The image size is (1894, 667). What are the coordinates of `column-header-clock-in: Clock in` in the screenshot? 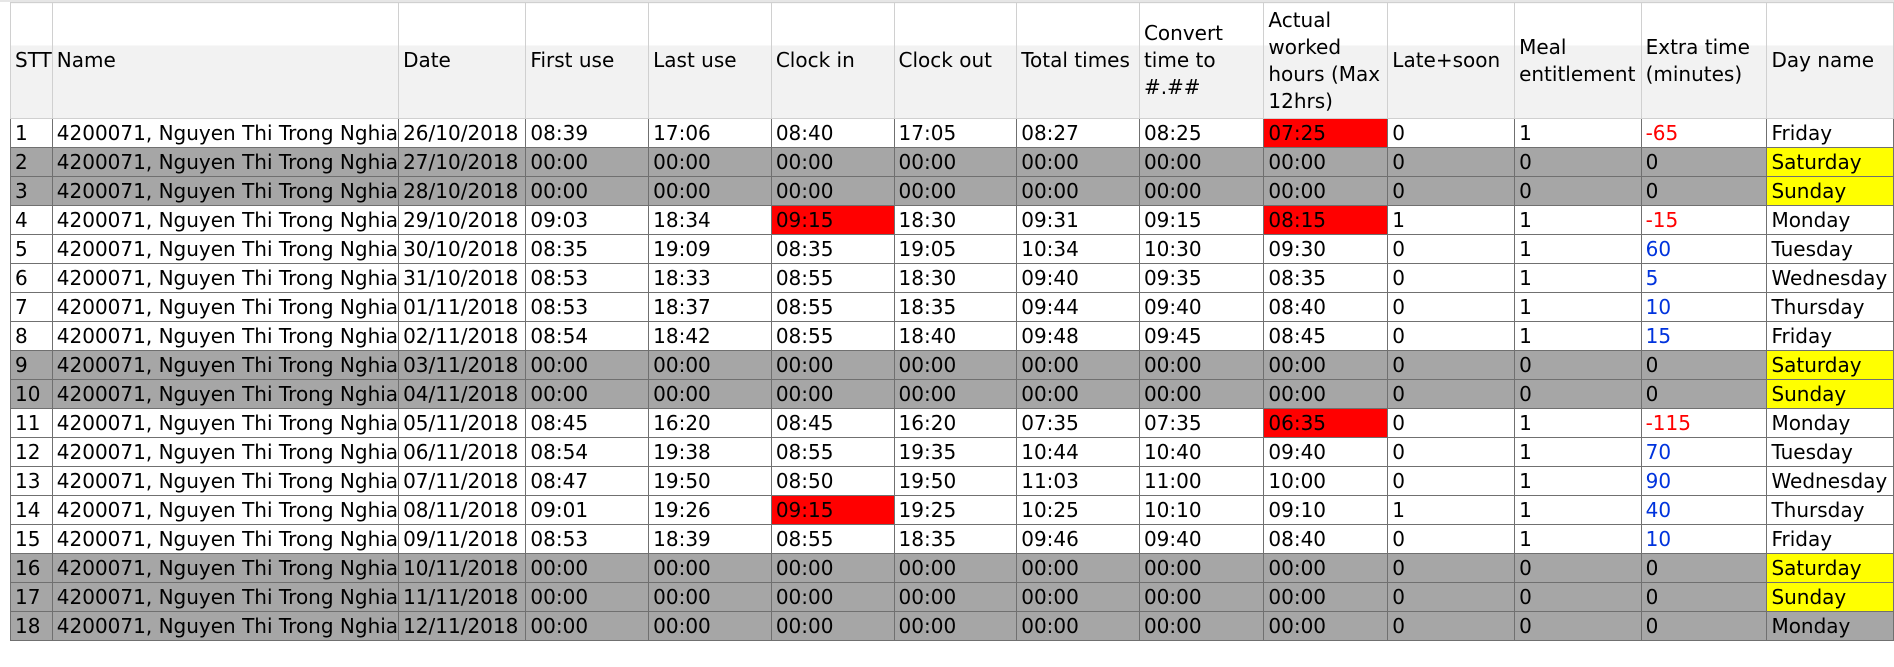 It's located at (832, 60).